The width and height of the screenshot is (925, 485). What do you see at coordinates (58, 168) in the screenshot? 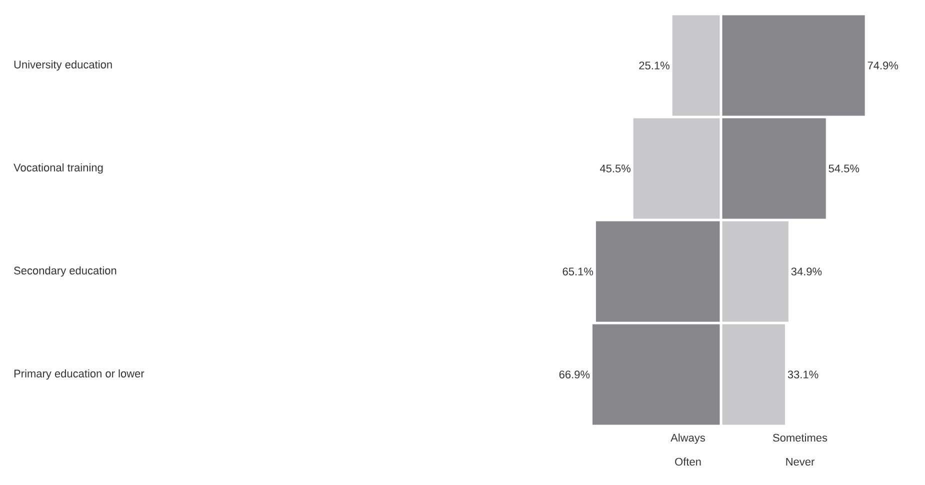
I see `y-tick-label: Vocational training` at bounding box center [58, 168].